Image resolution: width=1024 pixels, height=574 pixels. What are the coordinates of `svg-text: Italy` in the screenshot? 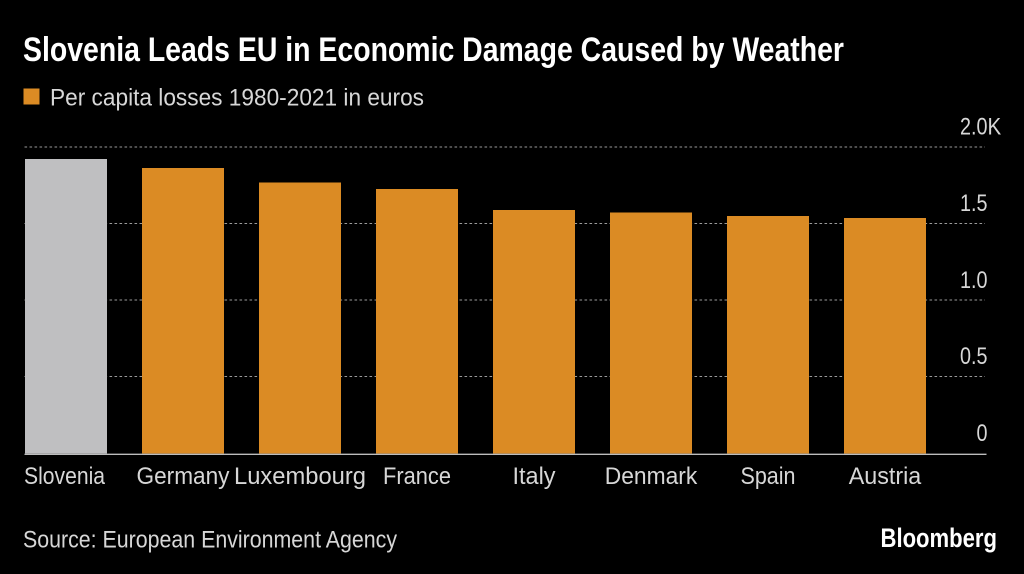 It's located at (534, 476).